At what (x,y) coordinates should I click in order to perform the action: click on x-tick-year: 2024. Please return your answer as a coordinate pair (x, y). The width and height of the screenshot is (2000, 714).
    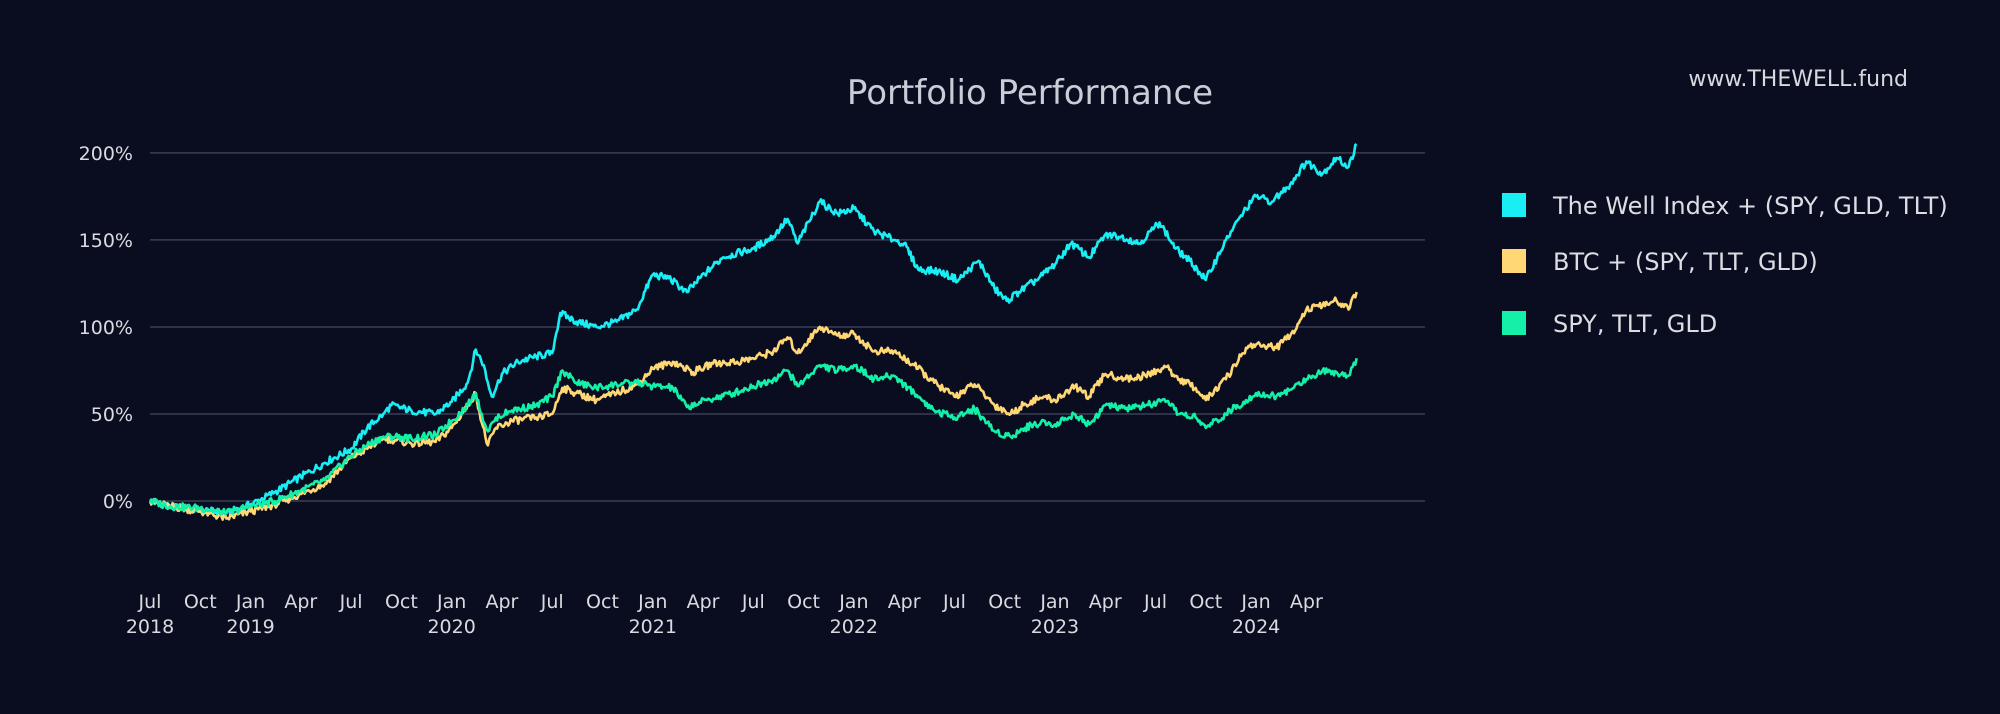
    Looking at the image, I should click on (1256, 627).